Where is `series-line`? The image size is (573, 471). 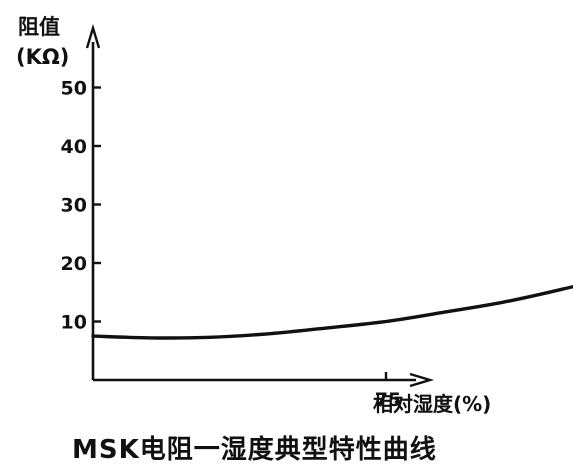
series-line is located at coordinates (332, 312).